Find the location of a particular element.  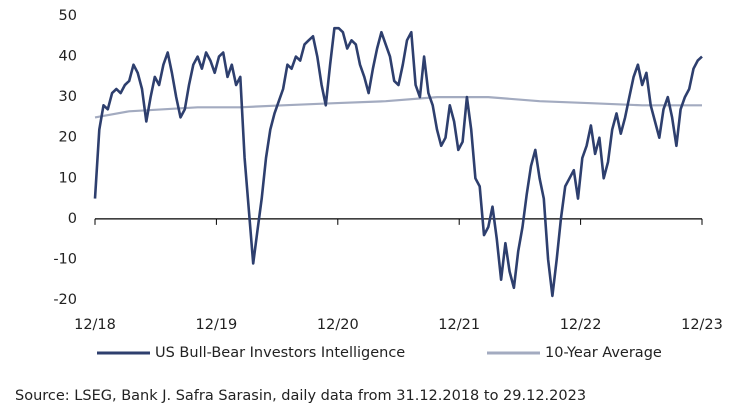

legend-label: 10-Year Average is located at coordinates (603, 353).